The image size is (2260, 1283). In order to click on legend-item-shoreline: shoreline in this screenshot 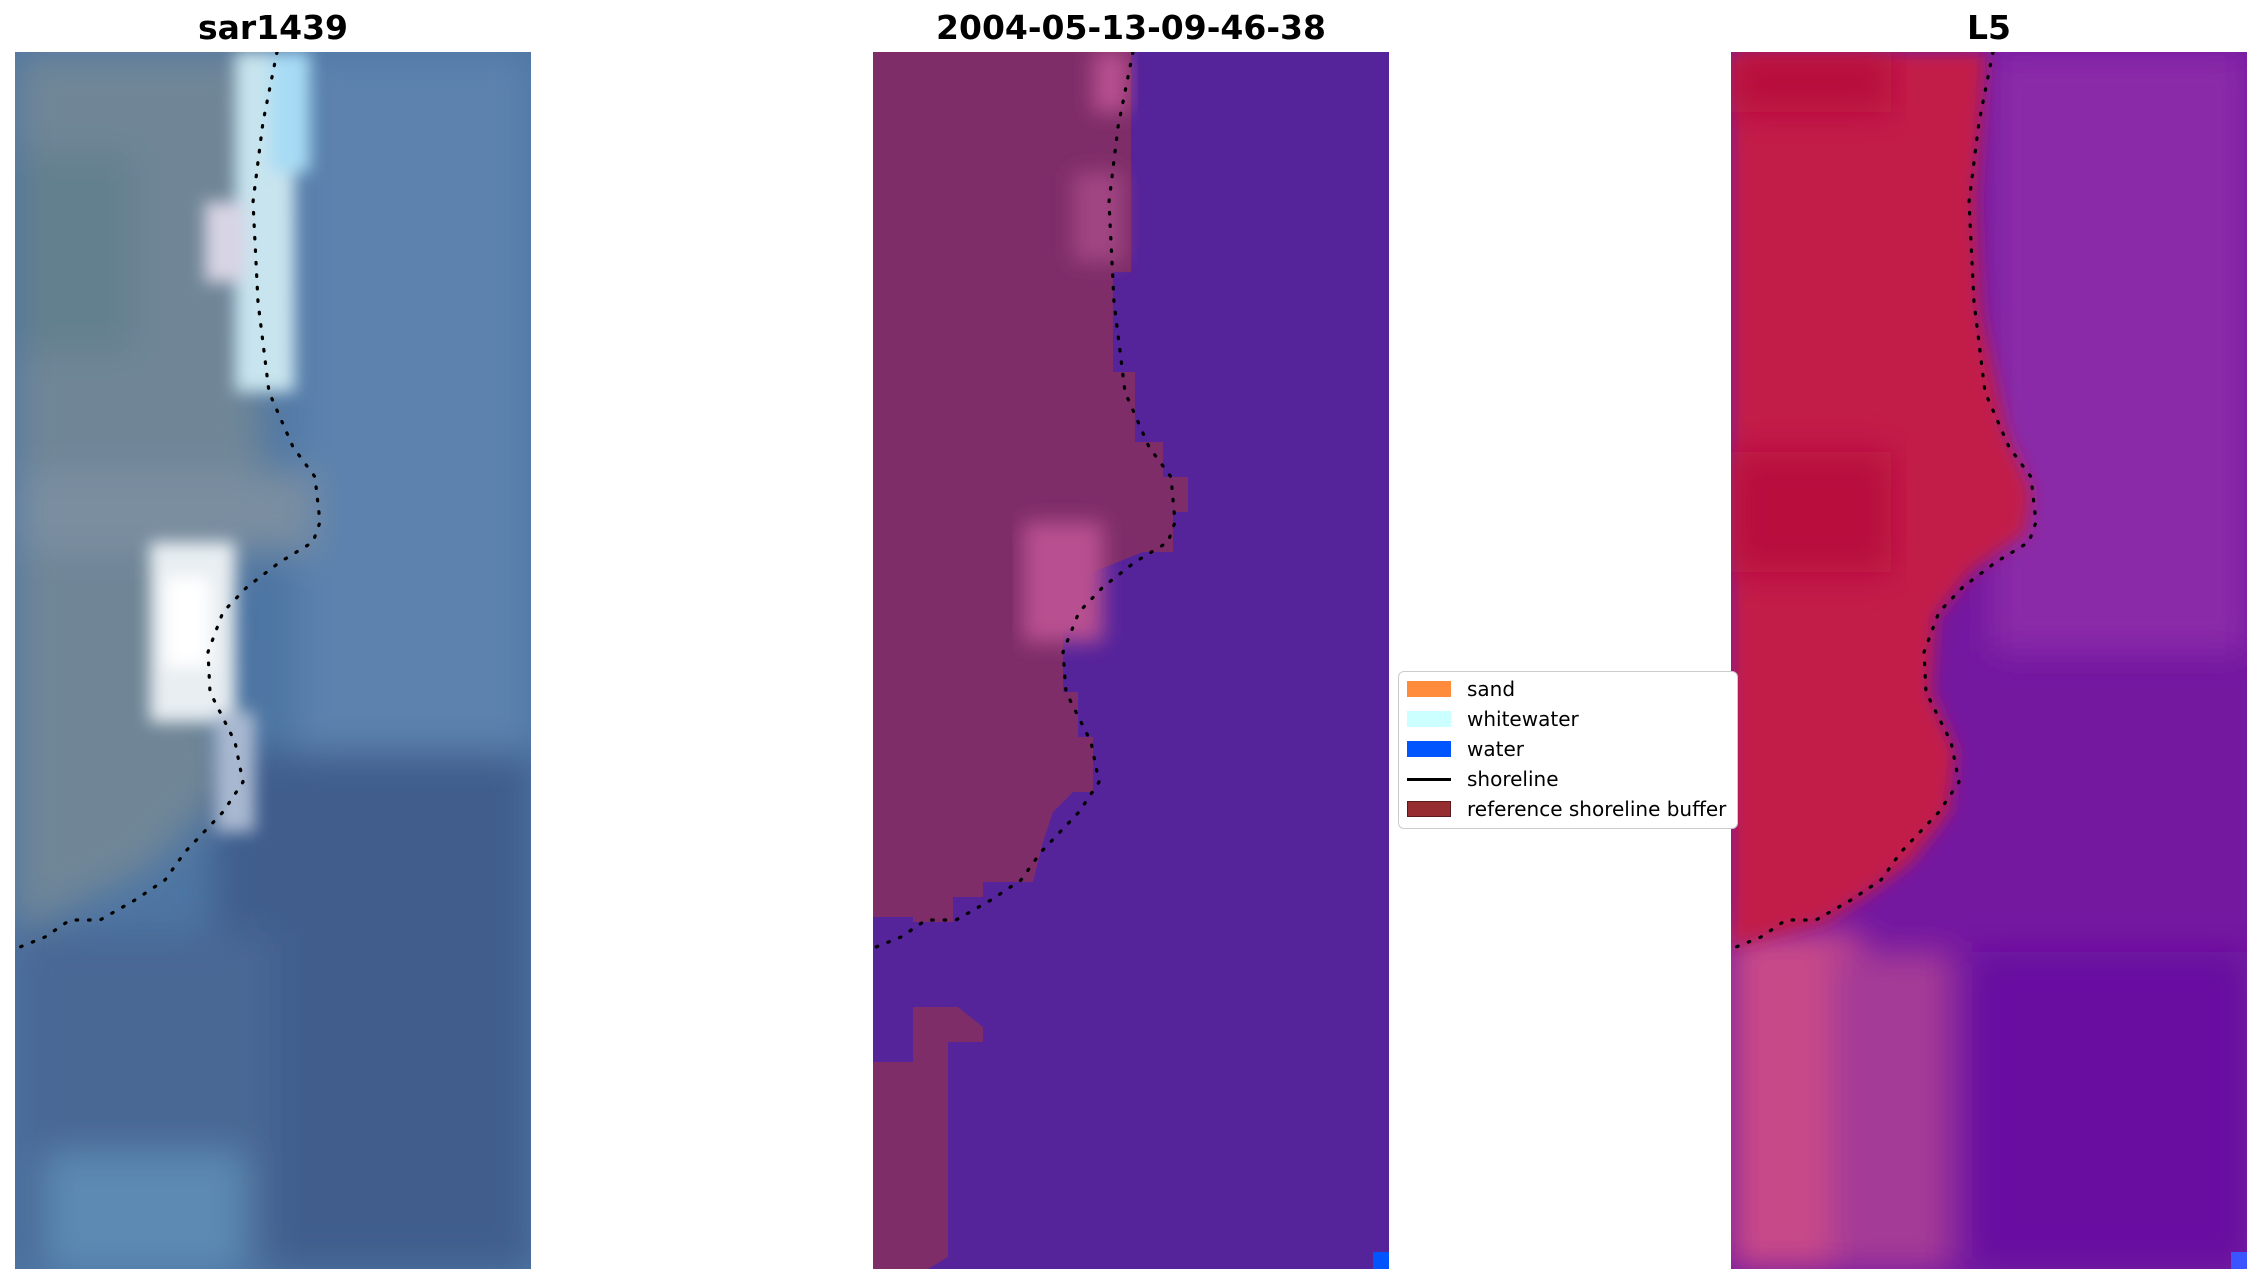, I will do `click(1483, 779)`.